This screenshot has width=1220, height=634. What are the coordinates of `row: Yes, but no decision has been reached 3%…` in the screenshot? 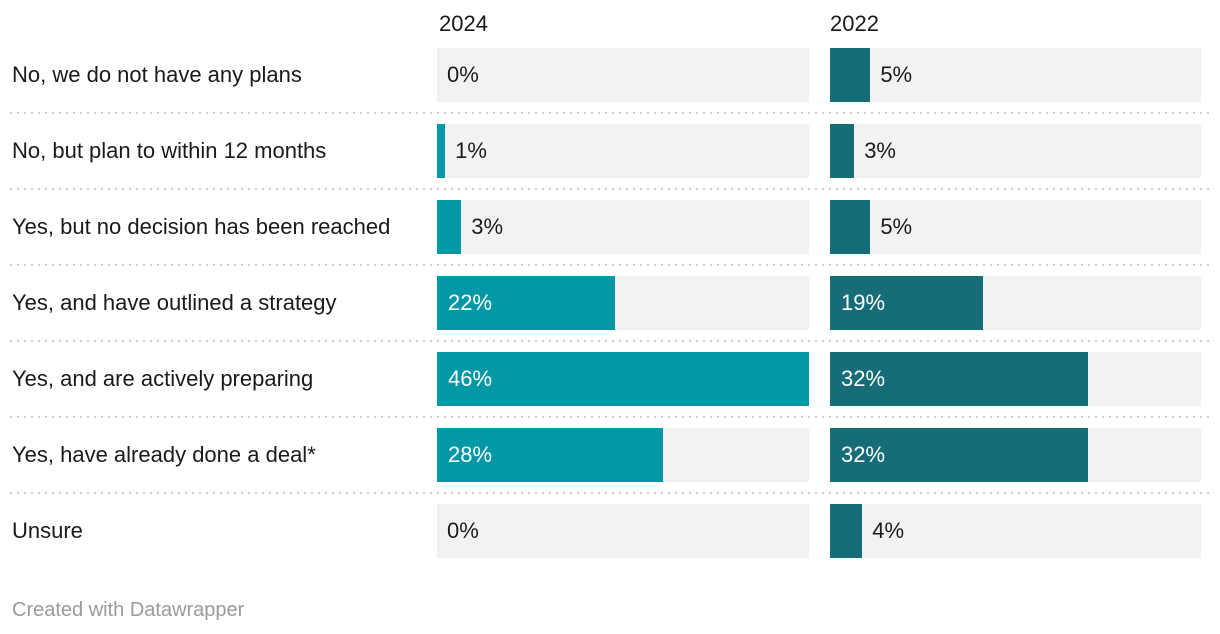 It's located at (611, 226).